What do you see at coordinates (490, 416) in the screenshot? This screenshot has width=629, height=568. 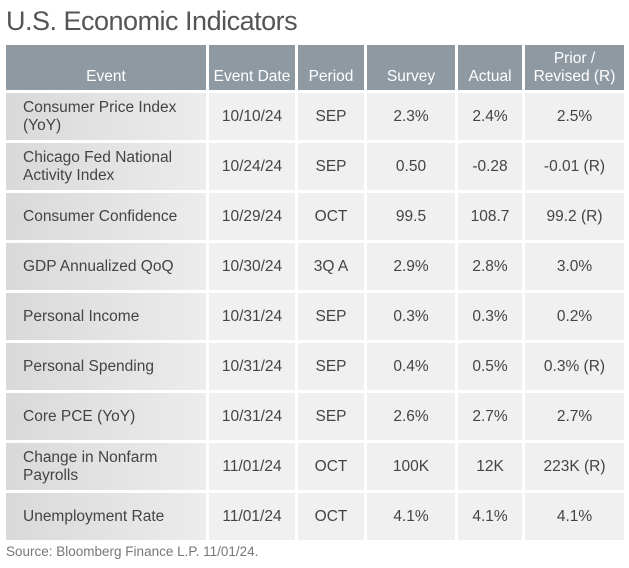 I see `cell-actual: 2.7%` at bounding box center [490, 416].